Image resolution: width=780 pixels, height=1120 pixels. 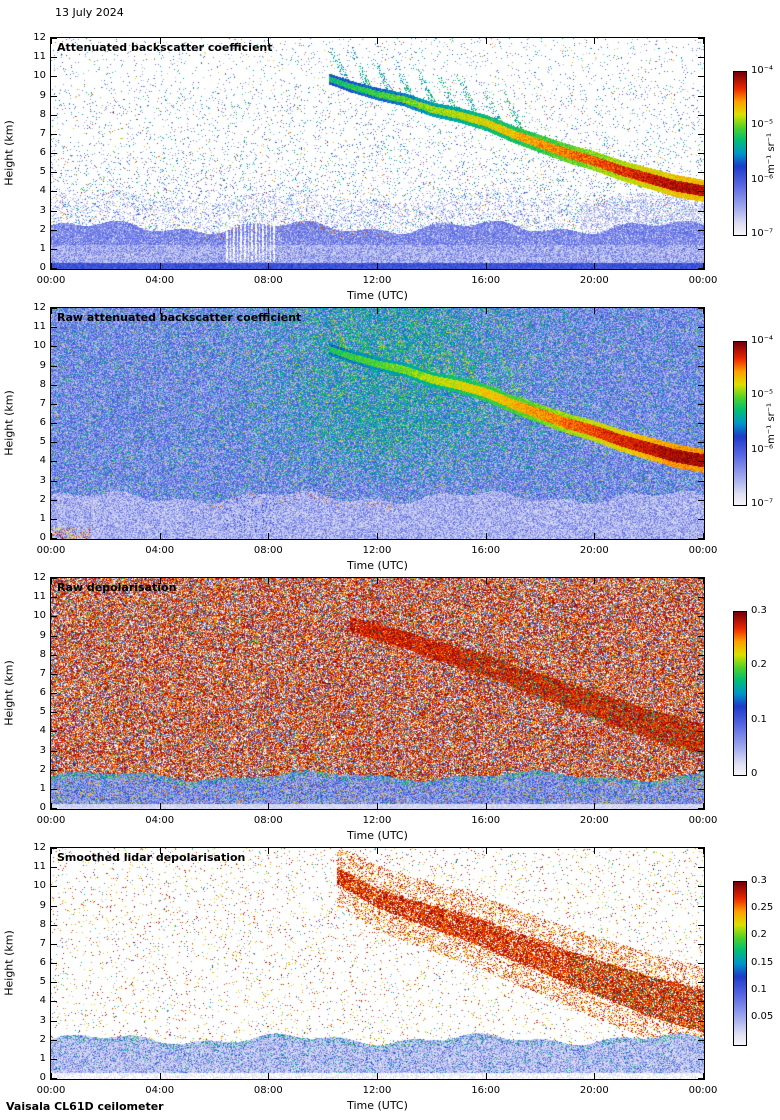 What do you see at coordinates (377, 820) in the screenshot?
I see `x-tick-label: 12:00` at bounding box center [377, 820].